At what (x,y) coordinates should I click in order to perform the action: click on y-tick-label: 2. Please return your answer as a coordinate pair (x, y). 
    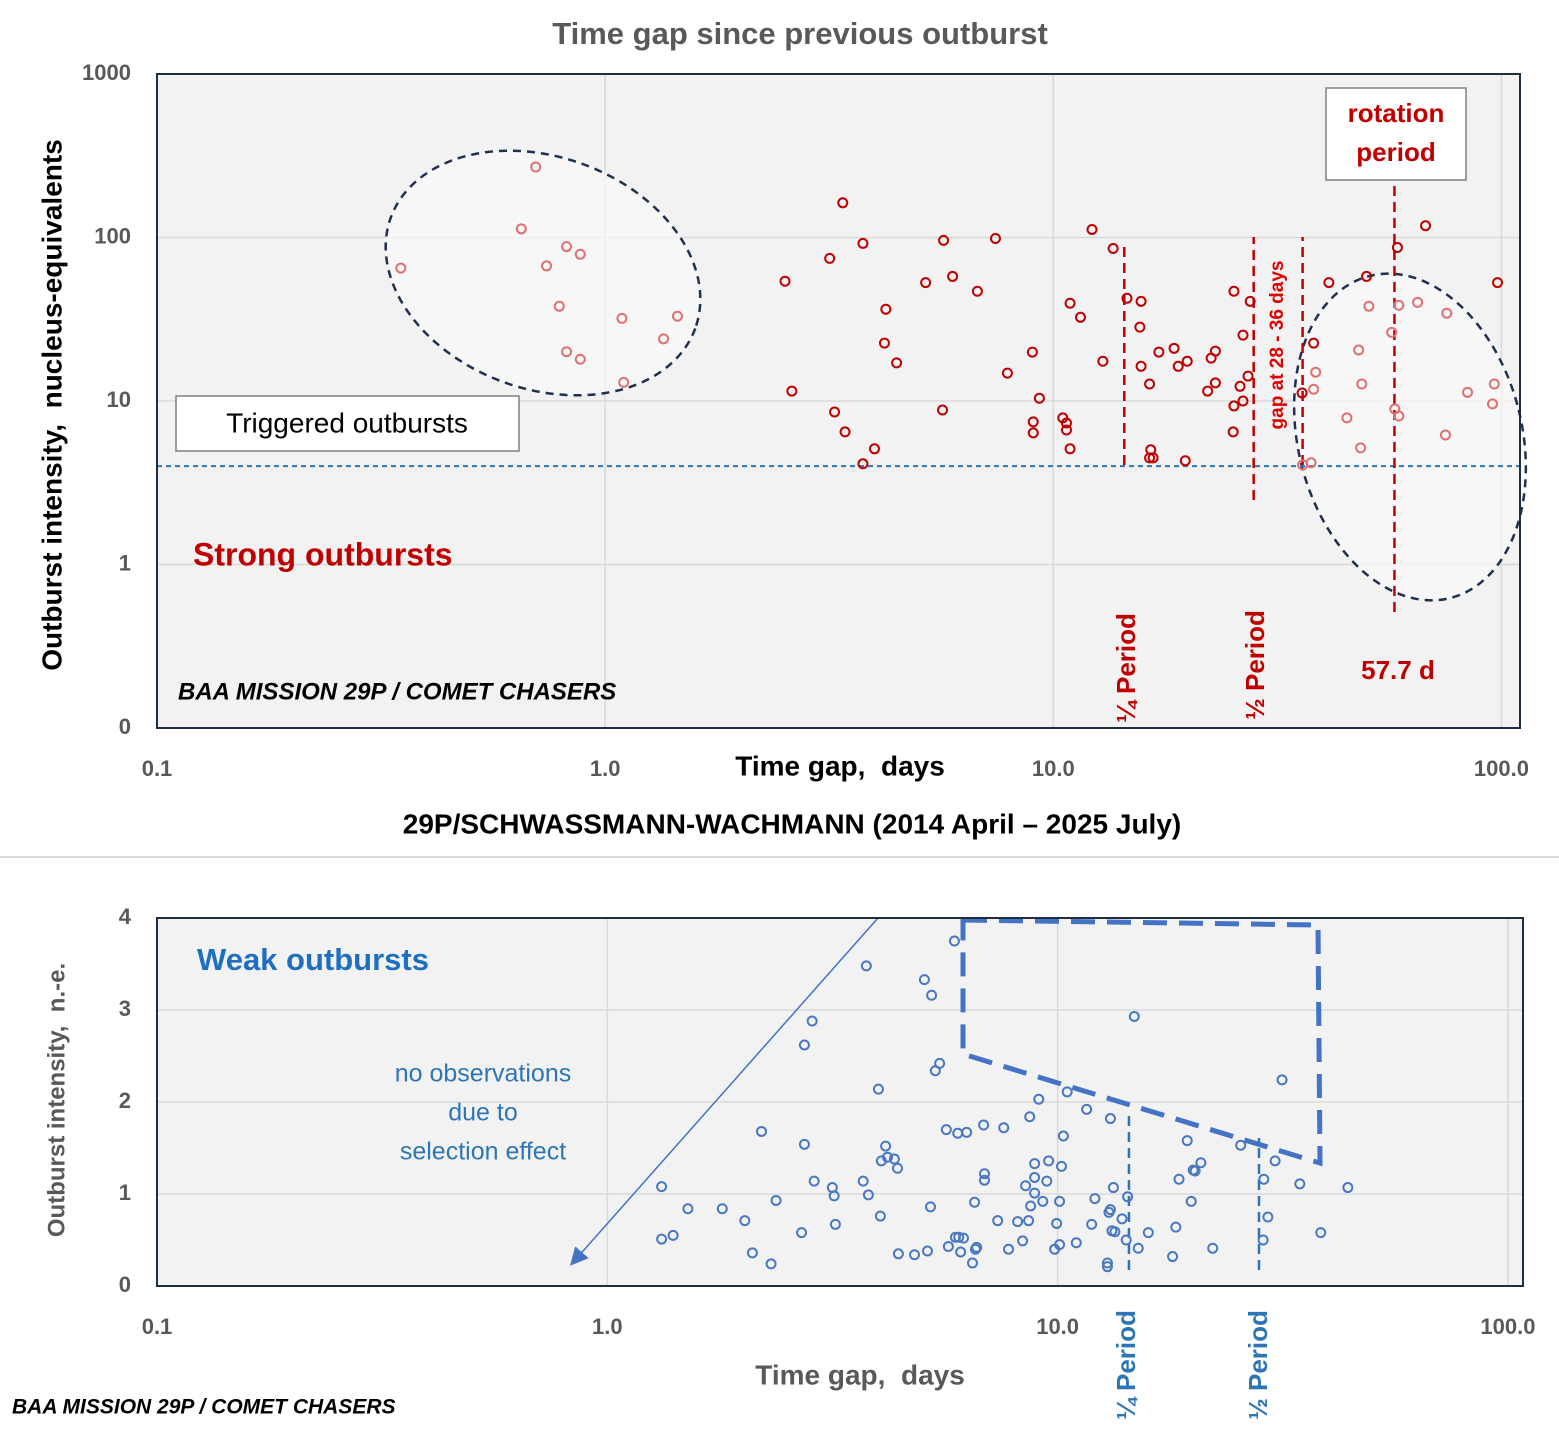
    Looking at the image, I should click on (125, 1100).